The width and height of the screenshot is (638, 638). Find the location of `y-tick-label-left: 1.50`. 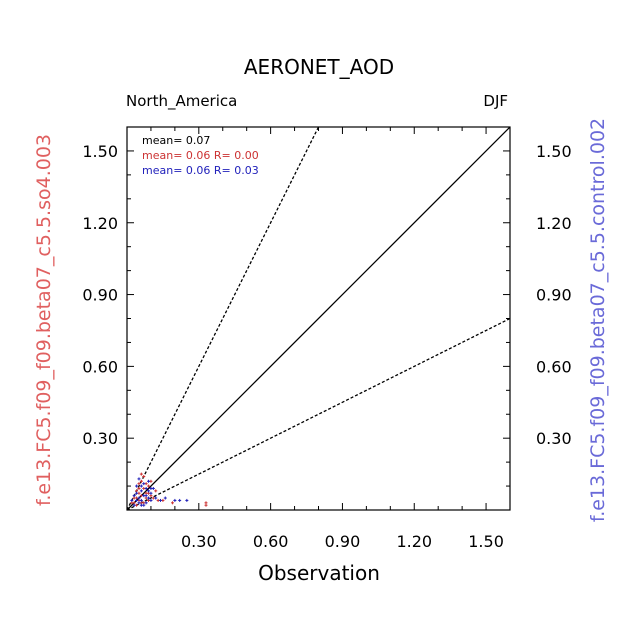

y-tick-label-left: 1.50 is located at coordinates (100, 151).